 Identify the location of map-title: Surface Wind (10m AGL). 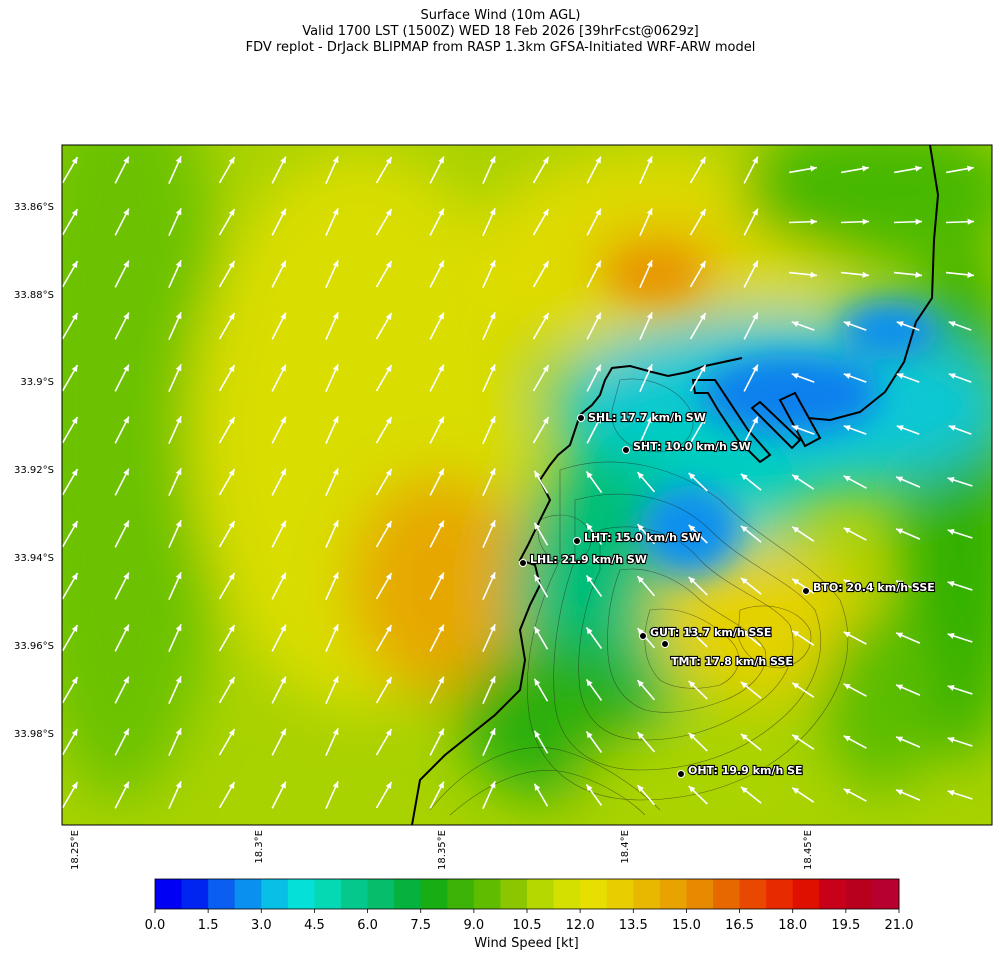
(500, 15).